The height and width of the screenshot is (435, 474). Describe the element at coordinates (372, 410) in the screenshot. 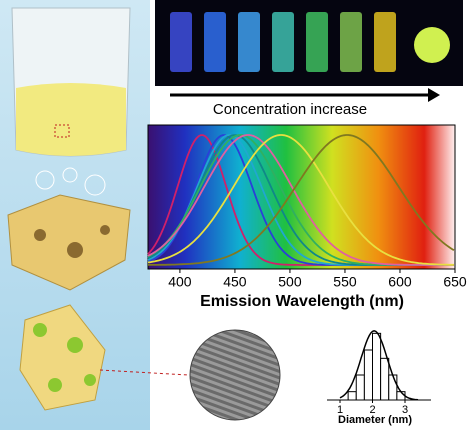

I see `hist-x-tick-label: 2` at that location.